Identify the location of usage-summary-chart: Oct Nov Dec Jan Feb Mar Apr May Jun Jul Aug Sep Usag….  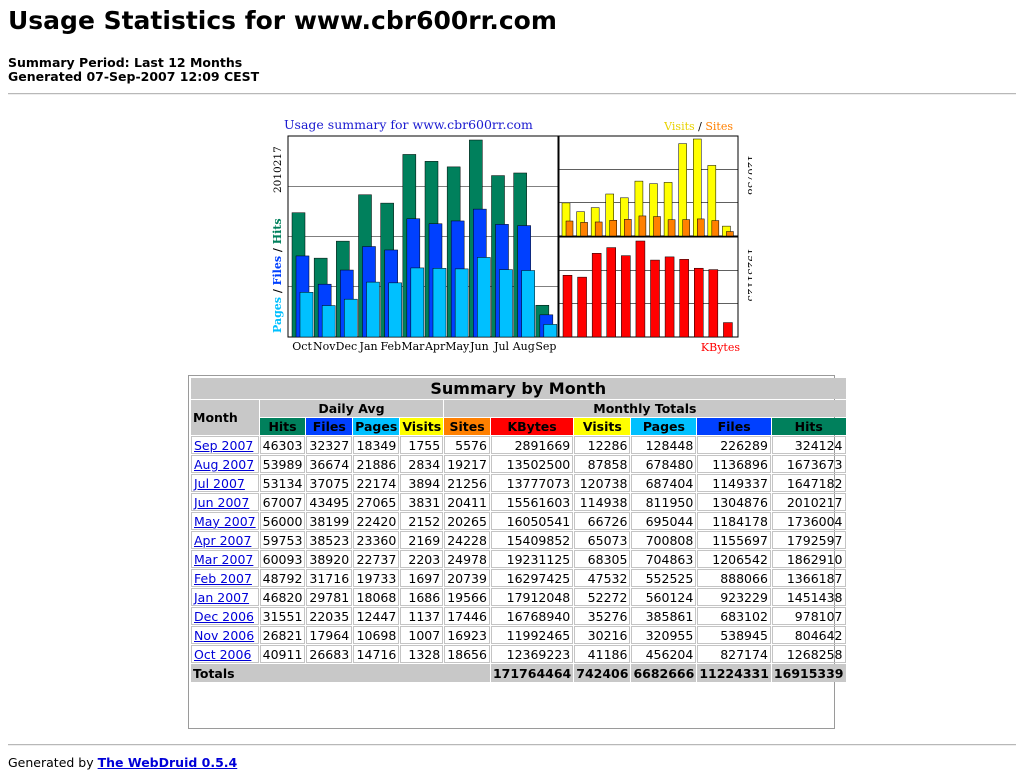
(511, 235).